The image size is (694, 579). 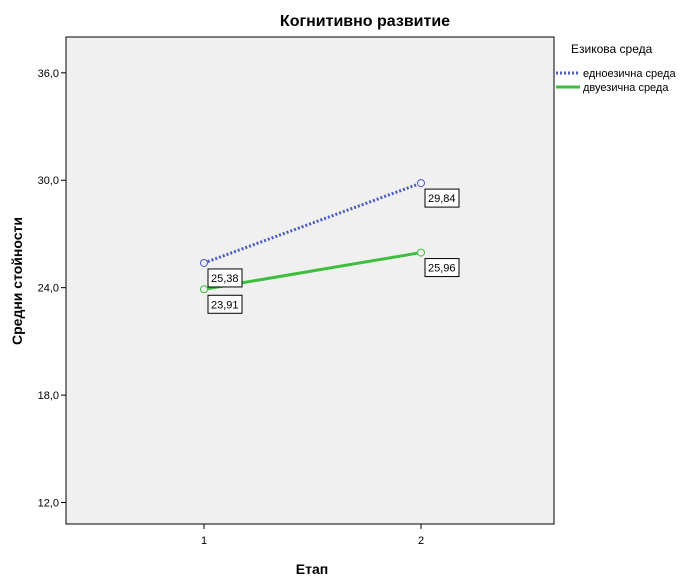 I want to click on y-axis: 12,0 18,0 24,0 30,0 36,0, so click(x=52, y=289).